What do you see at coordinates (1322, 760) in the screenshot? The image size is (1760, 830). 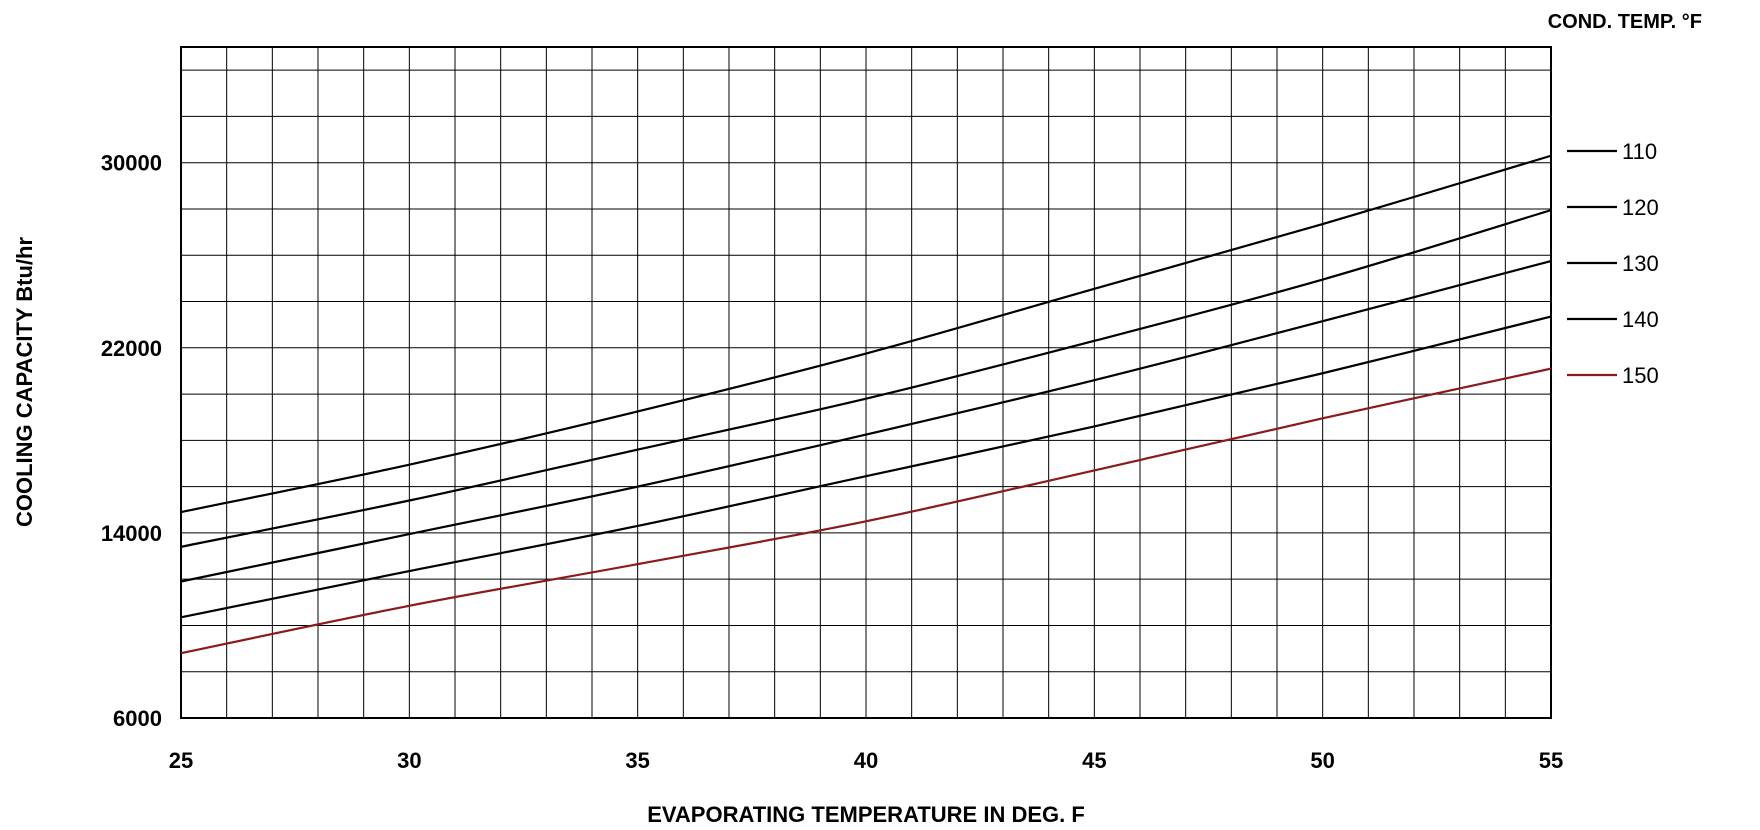 I see `x-tick-label: 50` at bounding box center [1322, 760].